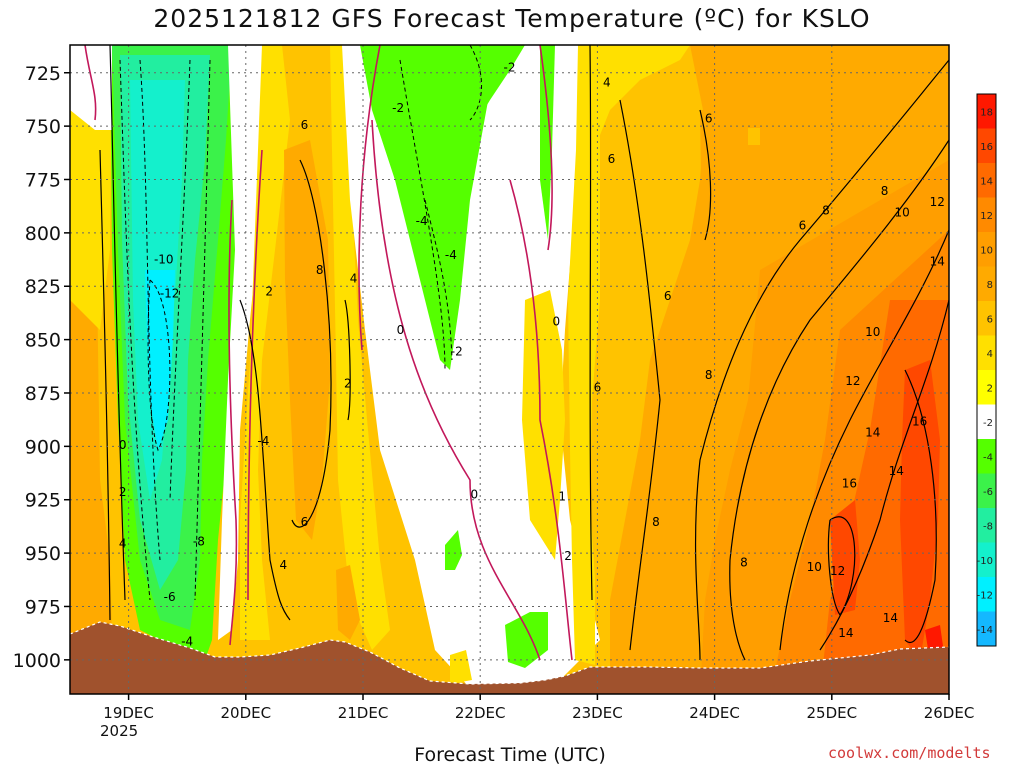 Image resolution: width=1024 pixels, height=768 pixels. Describe the element at coordinates (909, 753) in the screenshot. I see `credit-link: coolwx.com/modelts` at that location.